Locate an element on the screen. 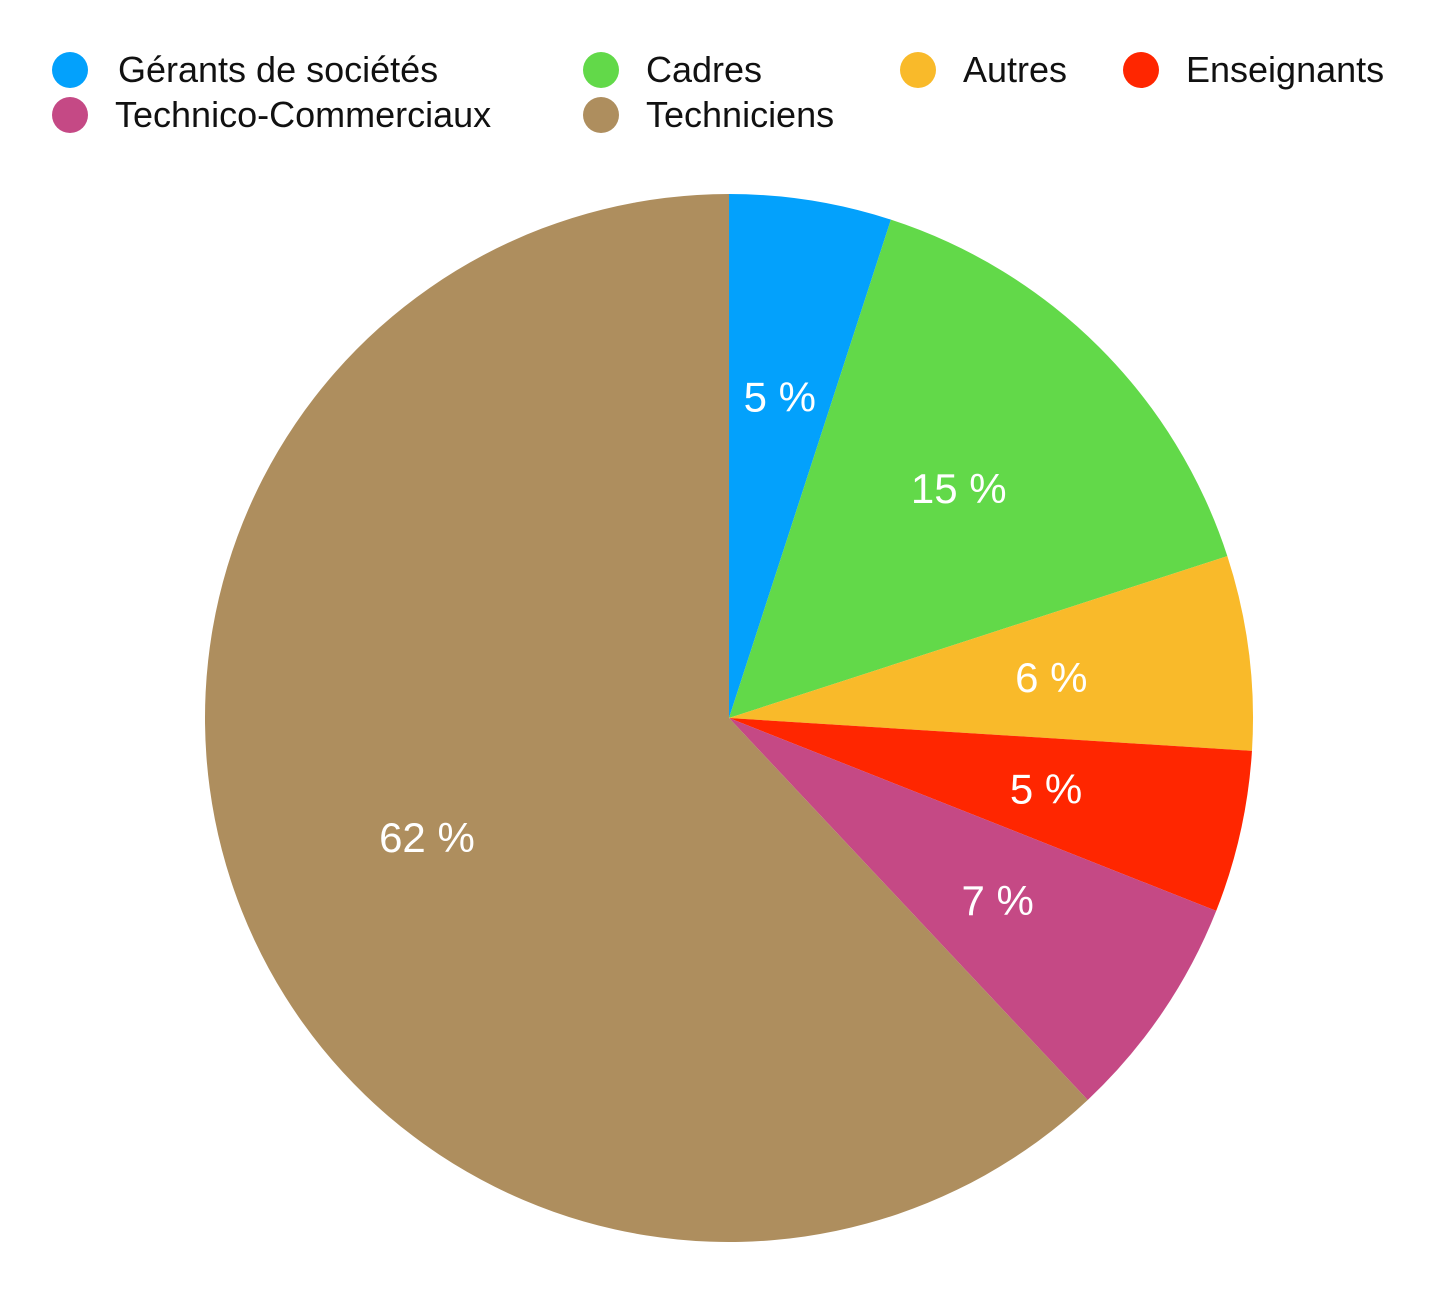 The image size is (1450, 1302). pie-slice-label-cadres: 15 % is located at coordinates (959, 488).